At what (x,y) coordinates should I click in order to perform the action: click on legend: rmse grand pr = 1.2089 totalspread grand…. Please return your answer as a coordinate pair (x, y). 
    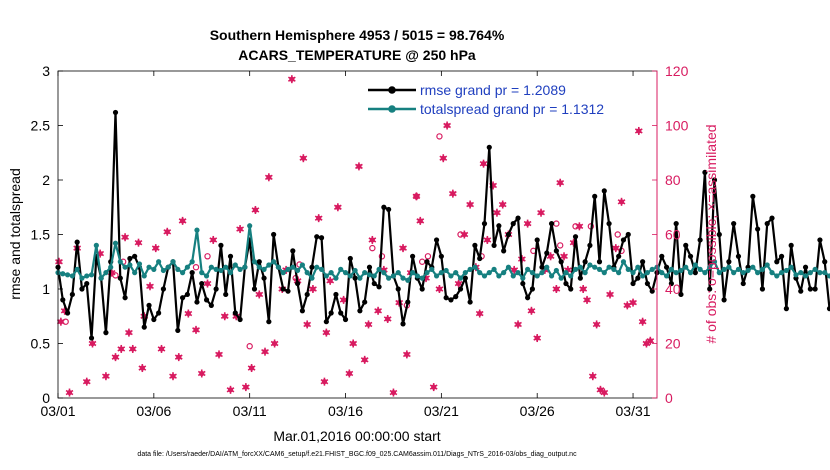
    Looking at the image, I should click on (486, 99).